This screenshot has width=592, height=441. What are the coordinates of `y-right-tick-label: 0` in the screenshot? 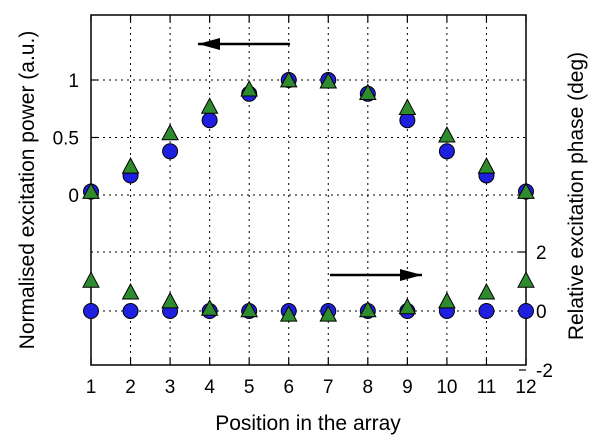 It's located at (541, 312).